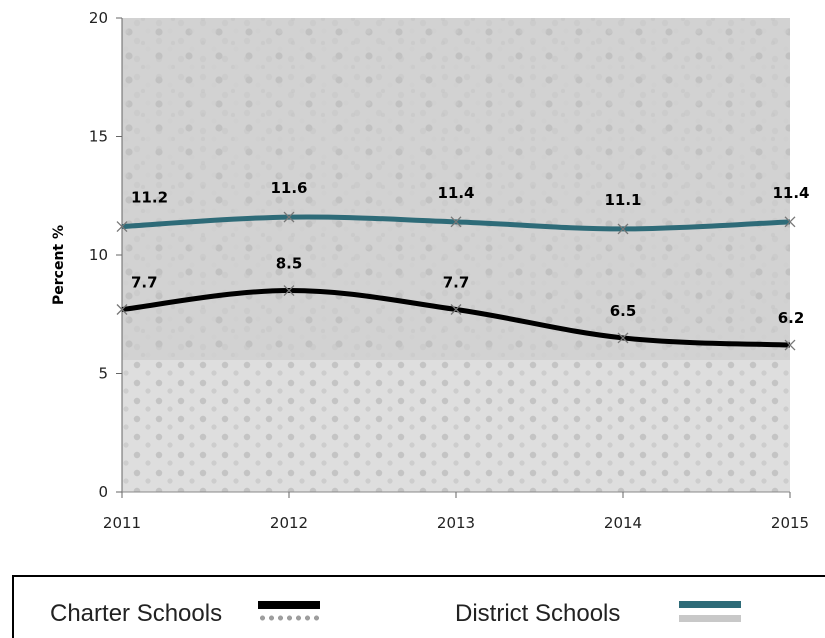 The width and height of the screenshot is (825, 638). I want to click on x-tick-label: 2015, so click(790, 523).